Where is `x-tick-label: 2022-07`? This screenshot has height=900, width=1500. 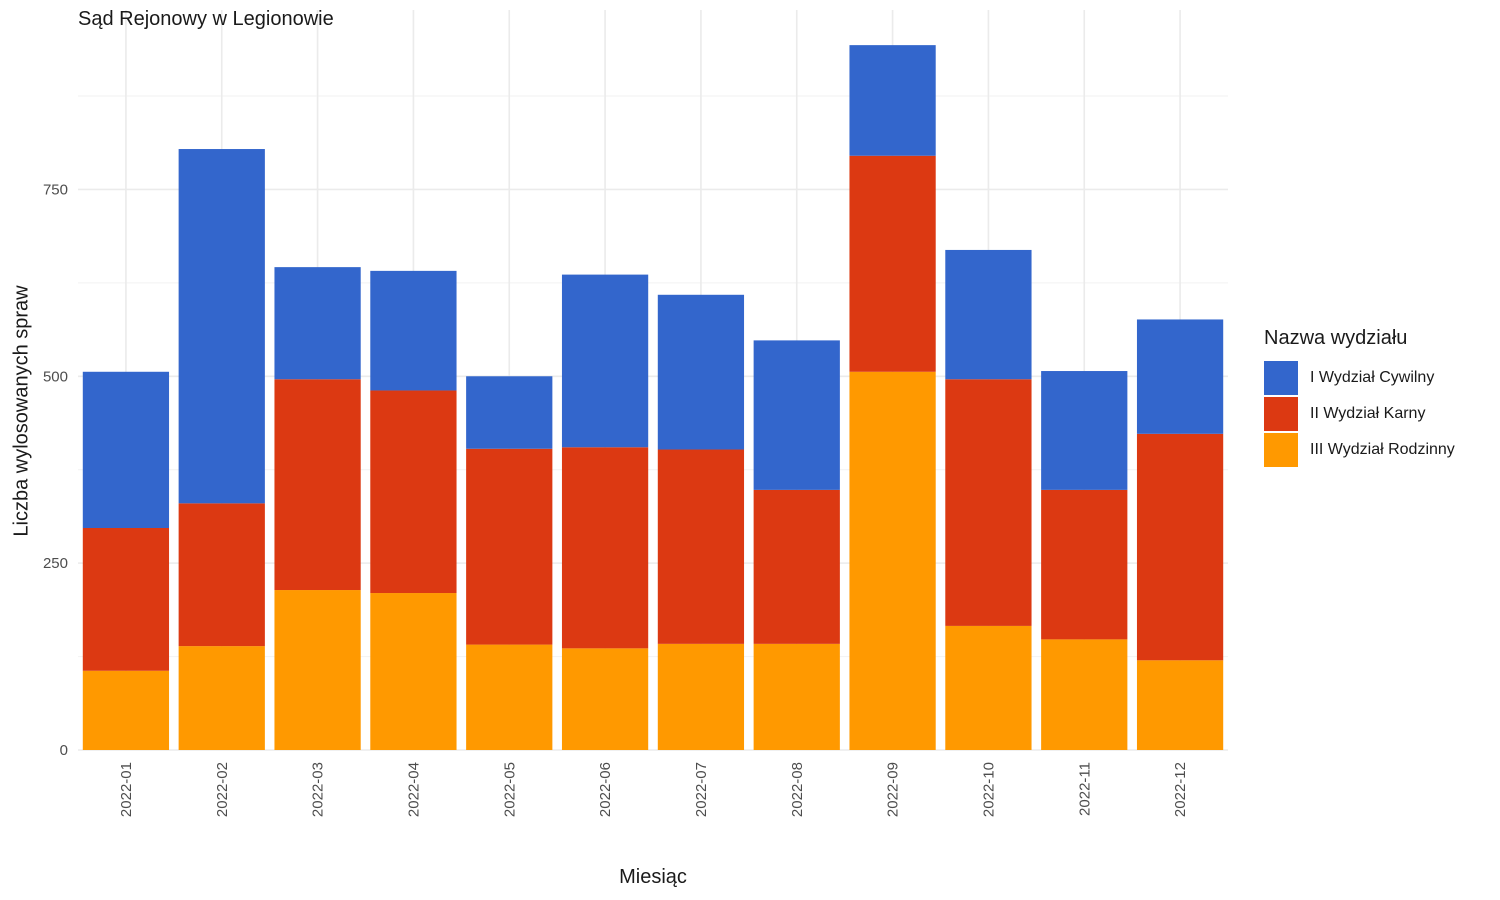
x-tick-label: 2022-07 is located at coordinates (701, 789).